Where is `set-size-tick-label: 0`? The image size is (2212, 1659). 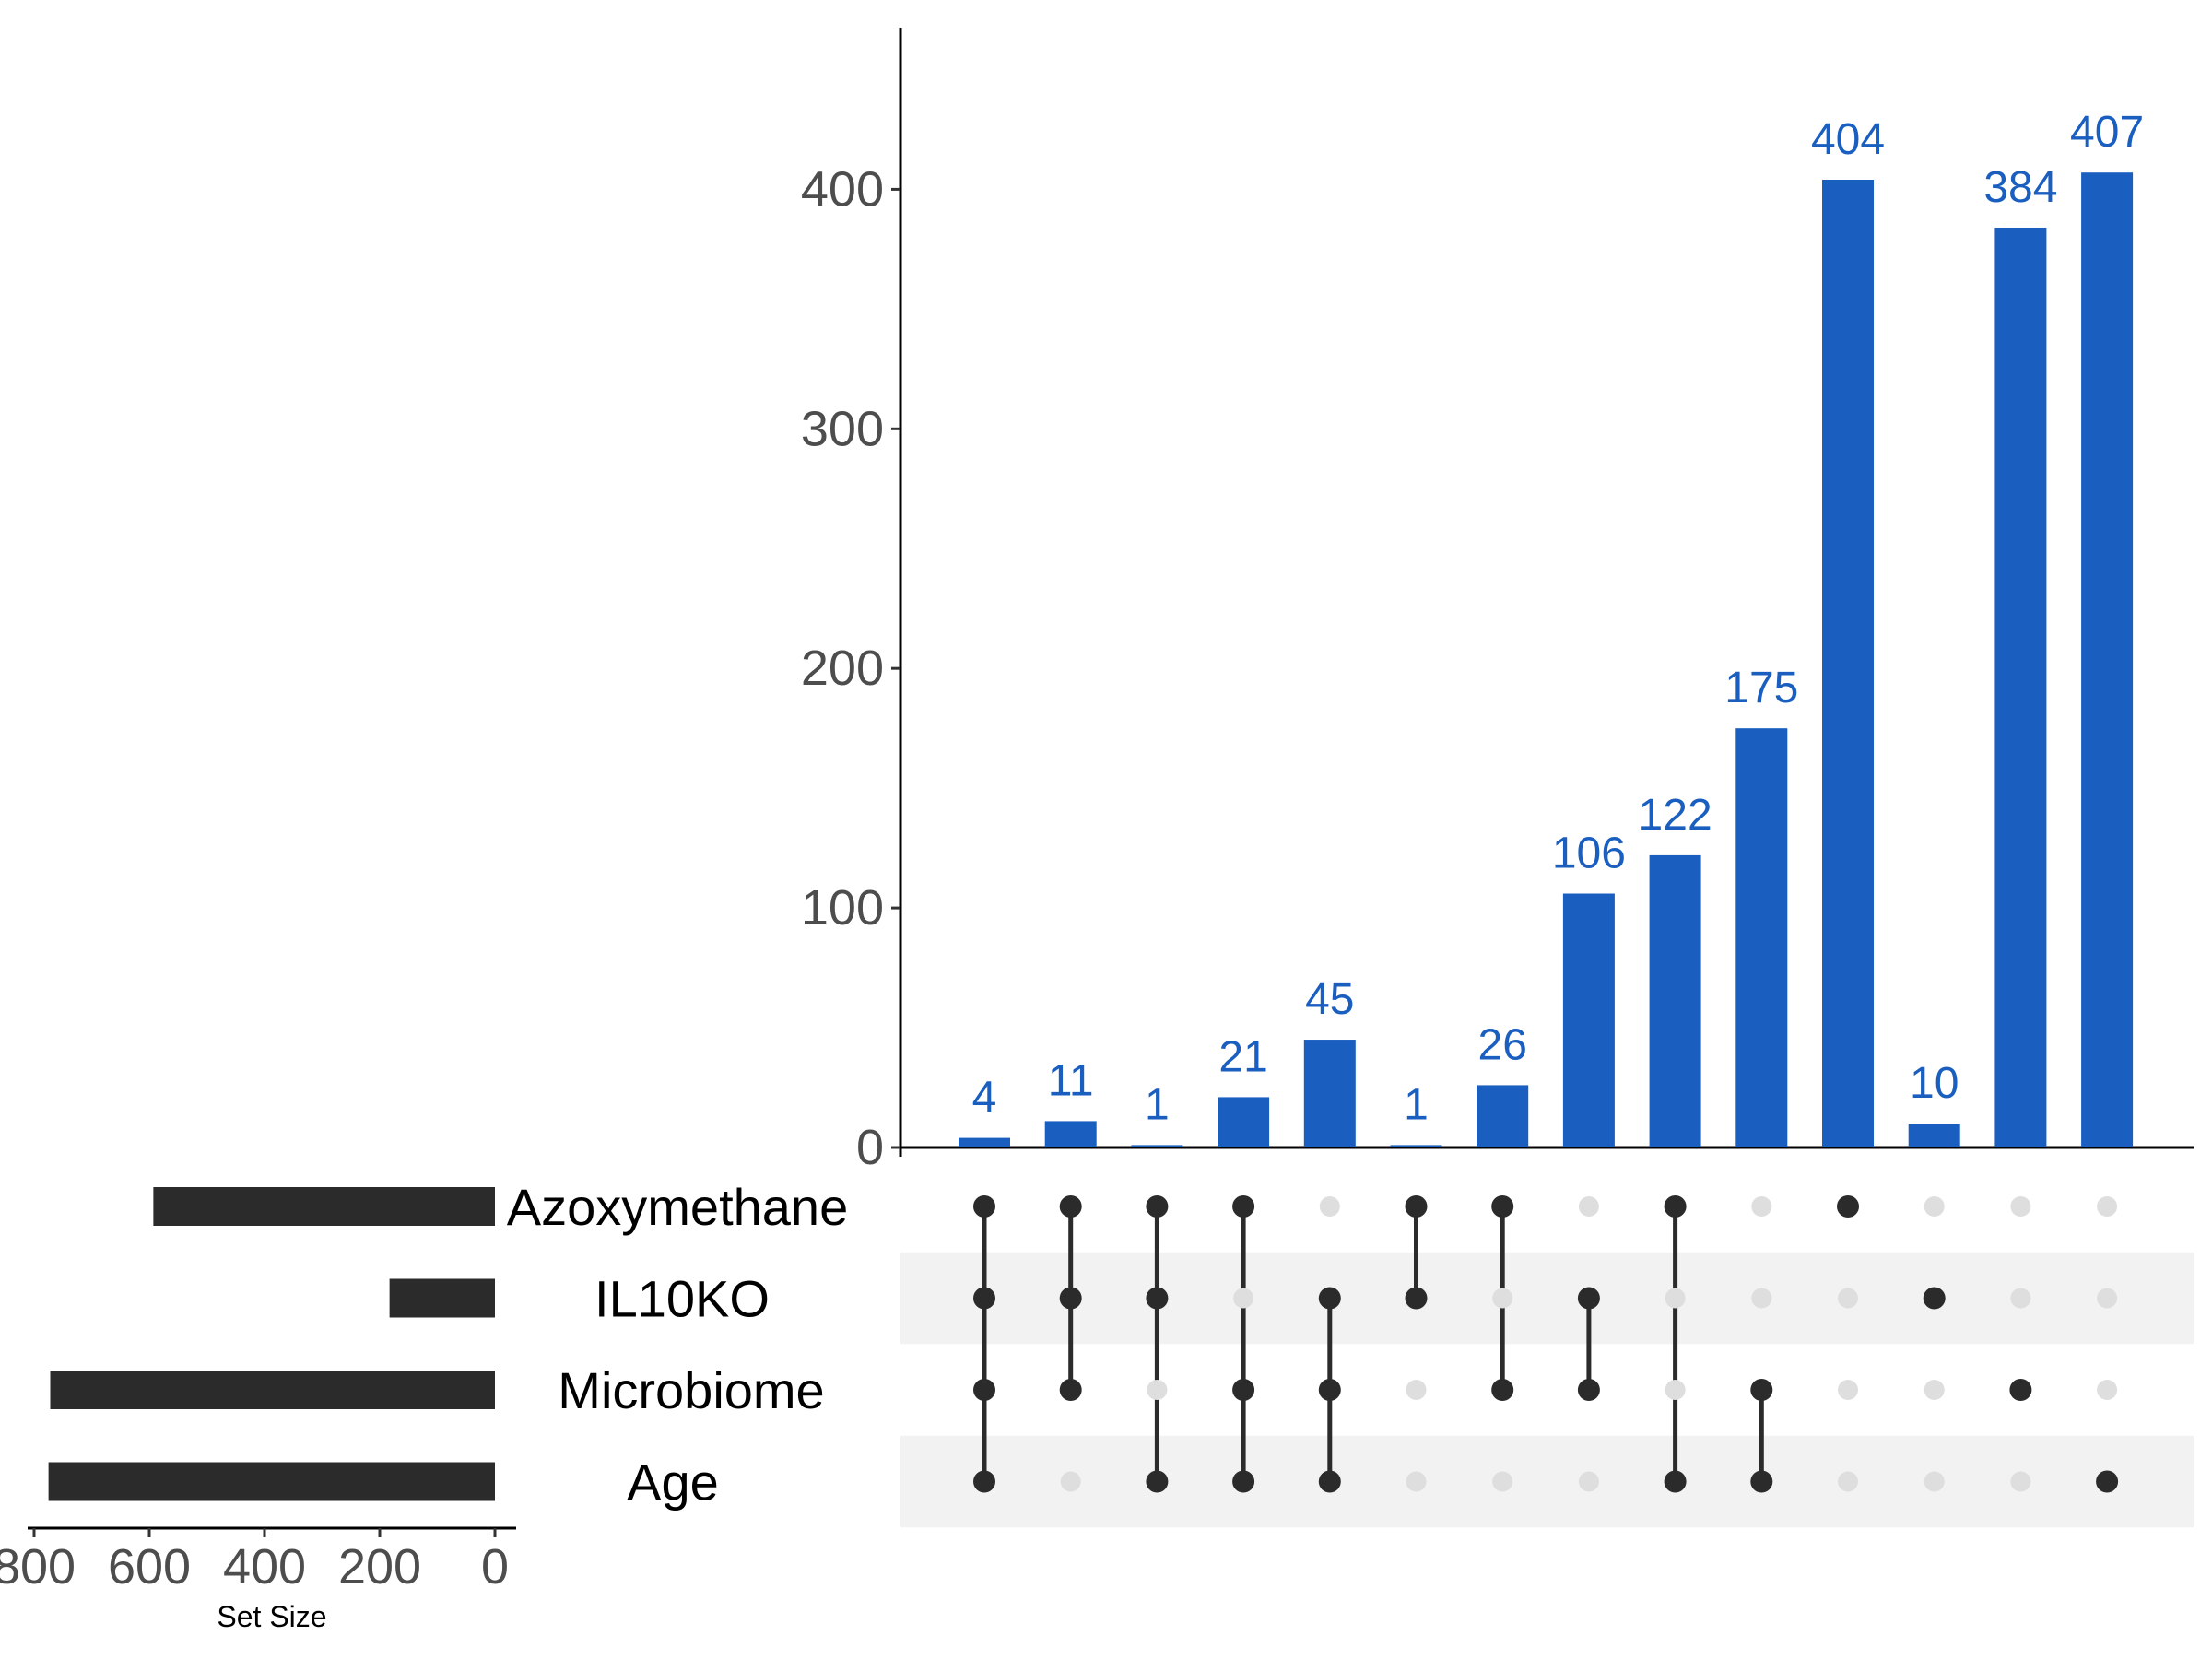
set-size-tick-label: 0 is located at coordinates (495, 1566).